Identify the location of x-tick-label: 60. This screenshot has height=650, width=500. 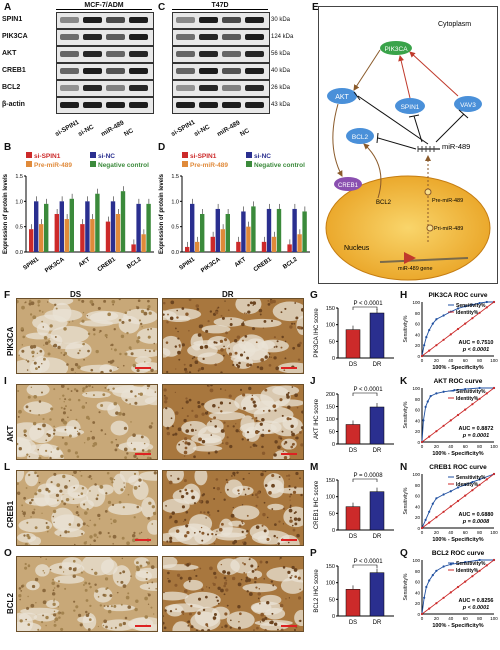
(466, 532).